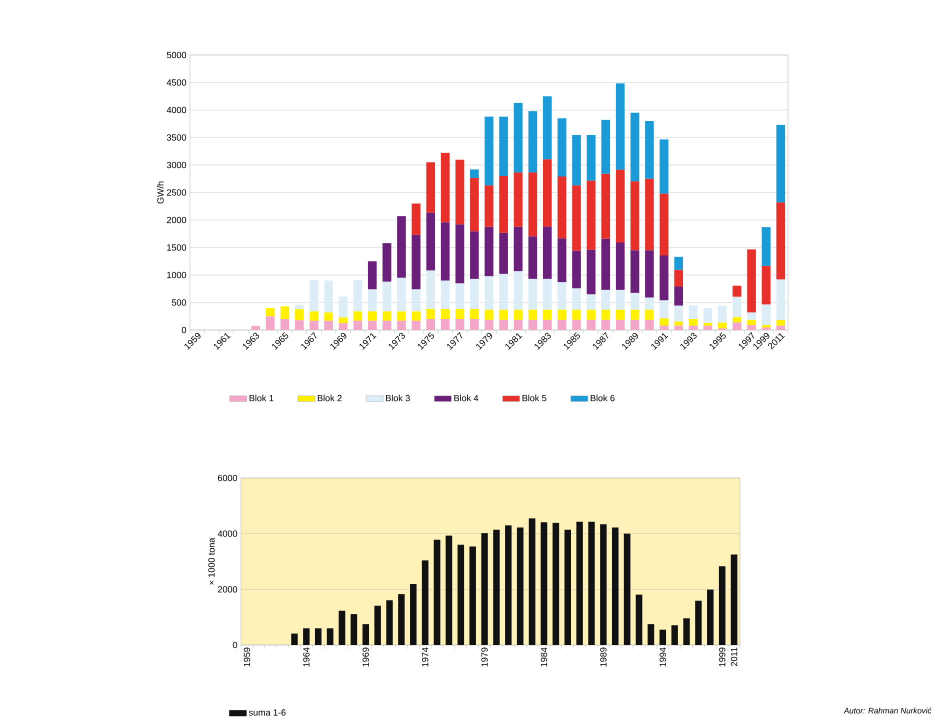 The height and width of the screenshot is (721, 951). I want to click on legend-label: Blok 6, so click(602, 398).